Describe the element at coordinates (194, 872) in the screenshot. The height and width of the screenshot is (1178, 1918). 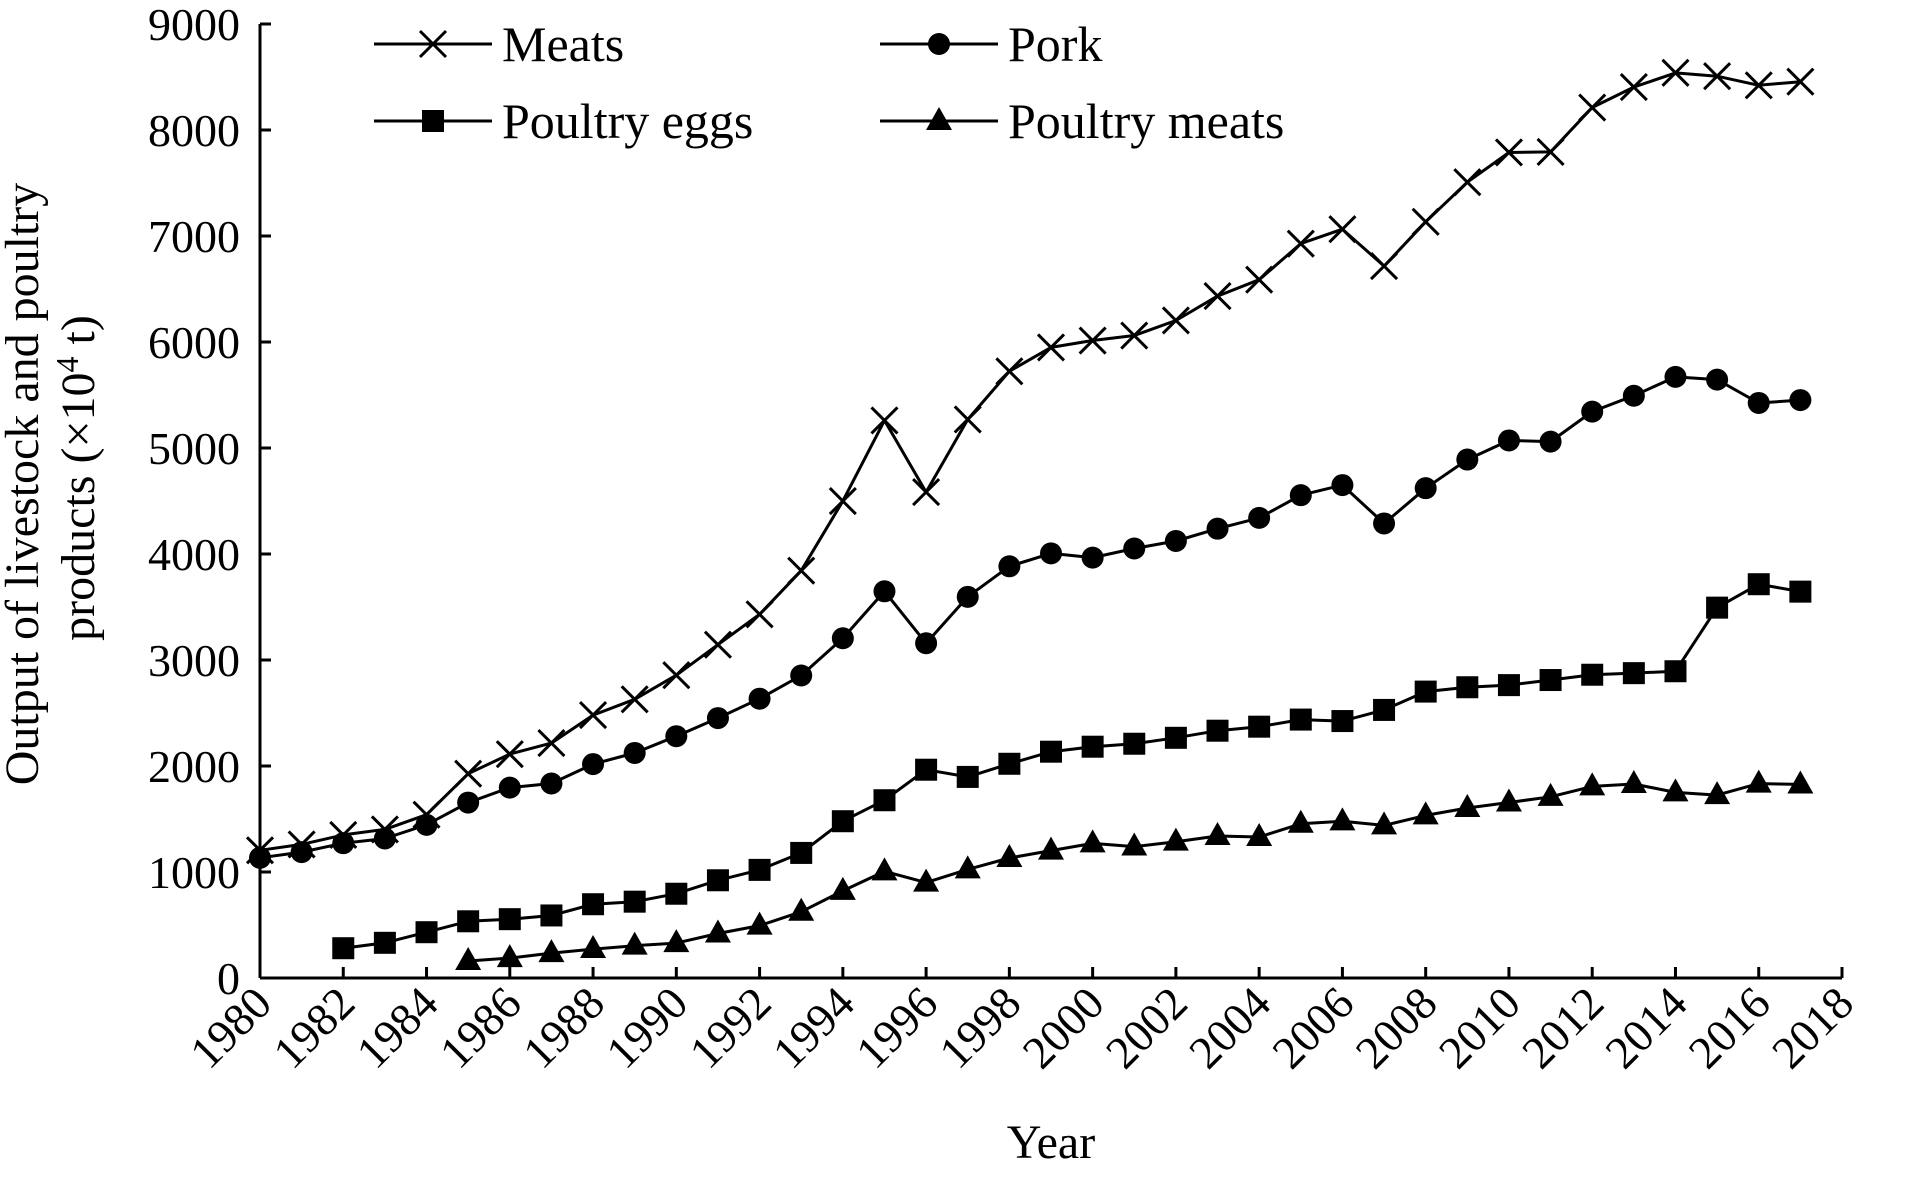
I see `y-tick-label: 1000` at that location.